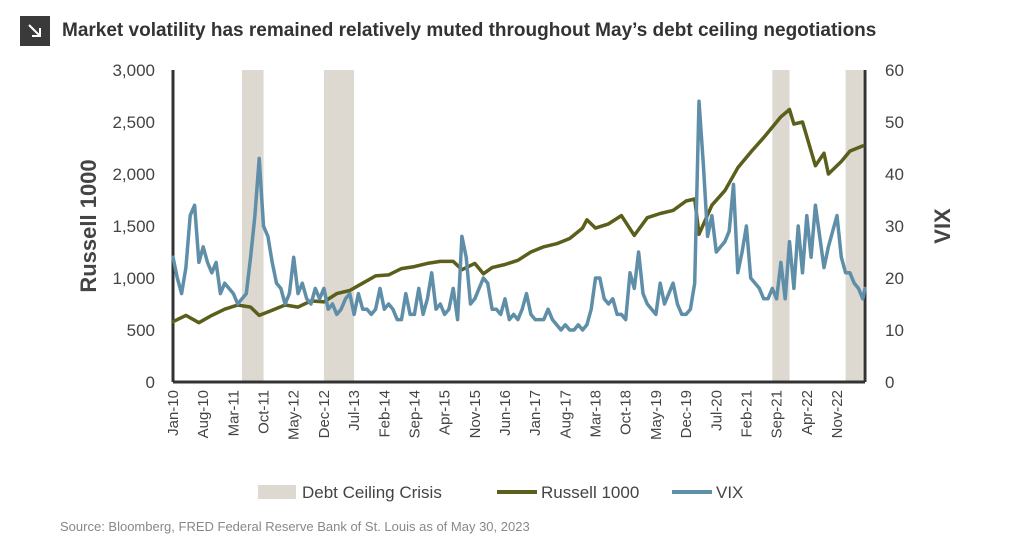  I want to click on right-tick-label: 10, so click(894, 330).